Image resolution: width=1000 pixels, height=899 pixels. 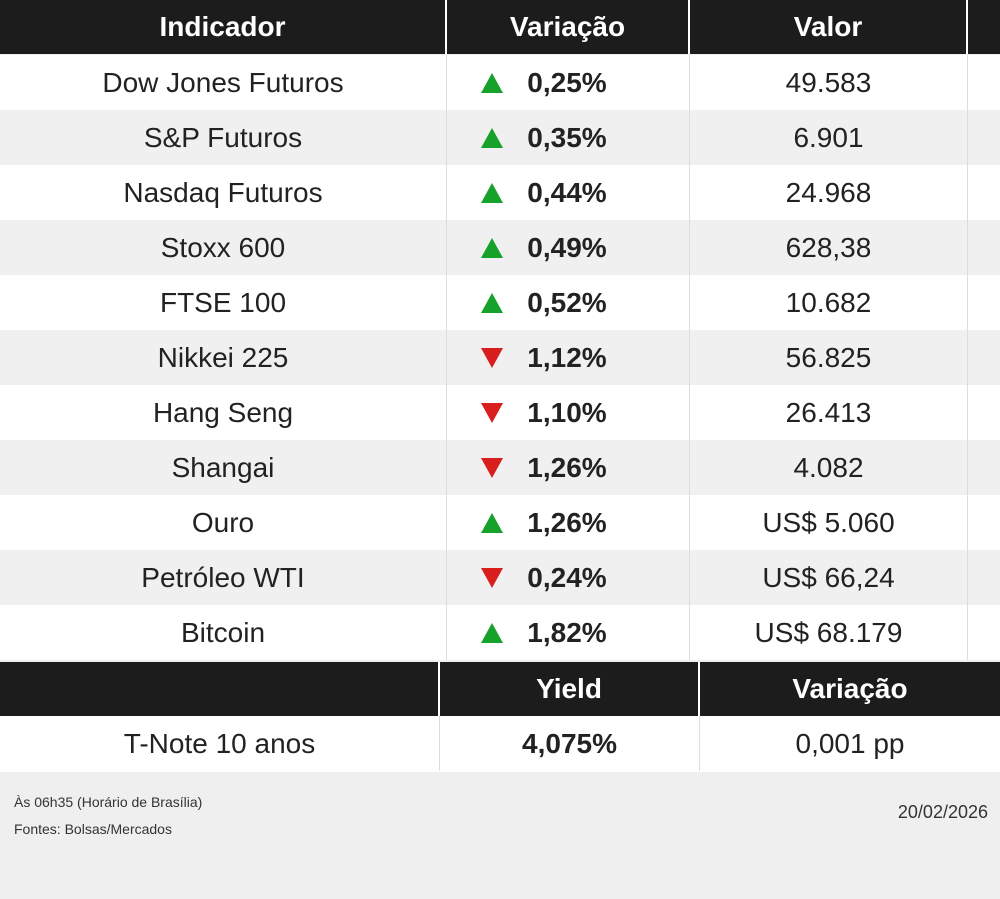 I want to click on header-cell: Indicador, so click(x=223, y=27).